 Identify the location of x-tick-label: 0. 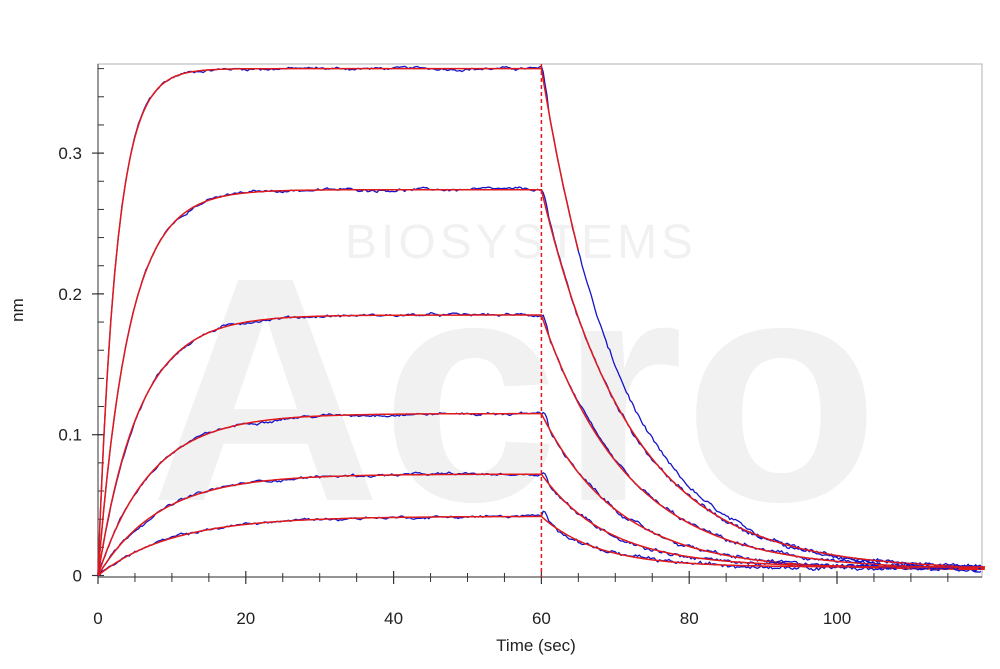
(97, 618).